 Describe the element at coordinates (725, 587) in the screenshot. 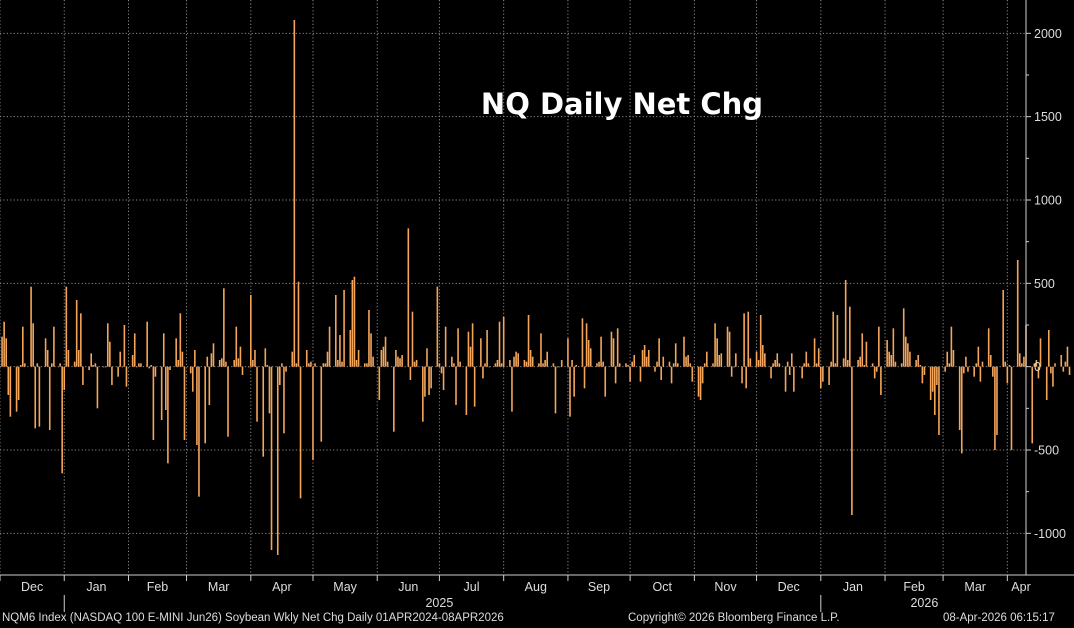

I see `x-month-label: Nov` at that location.